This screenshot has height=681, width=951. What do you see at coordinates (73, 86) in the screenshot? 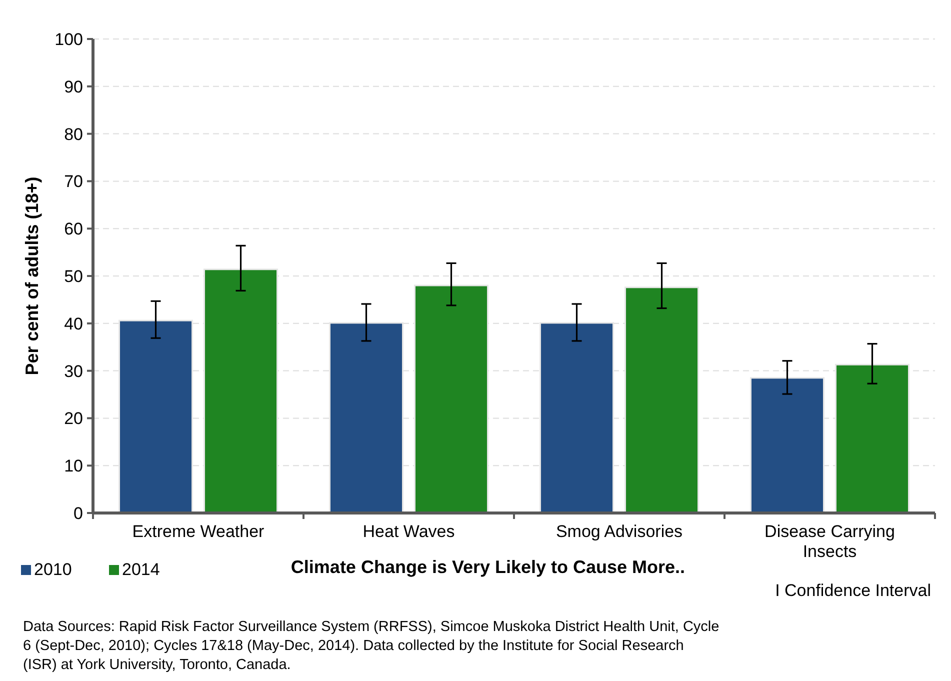
I see `y-tick-label: 90` at bounding box center [73, 86].